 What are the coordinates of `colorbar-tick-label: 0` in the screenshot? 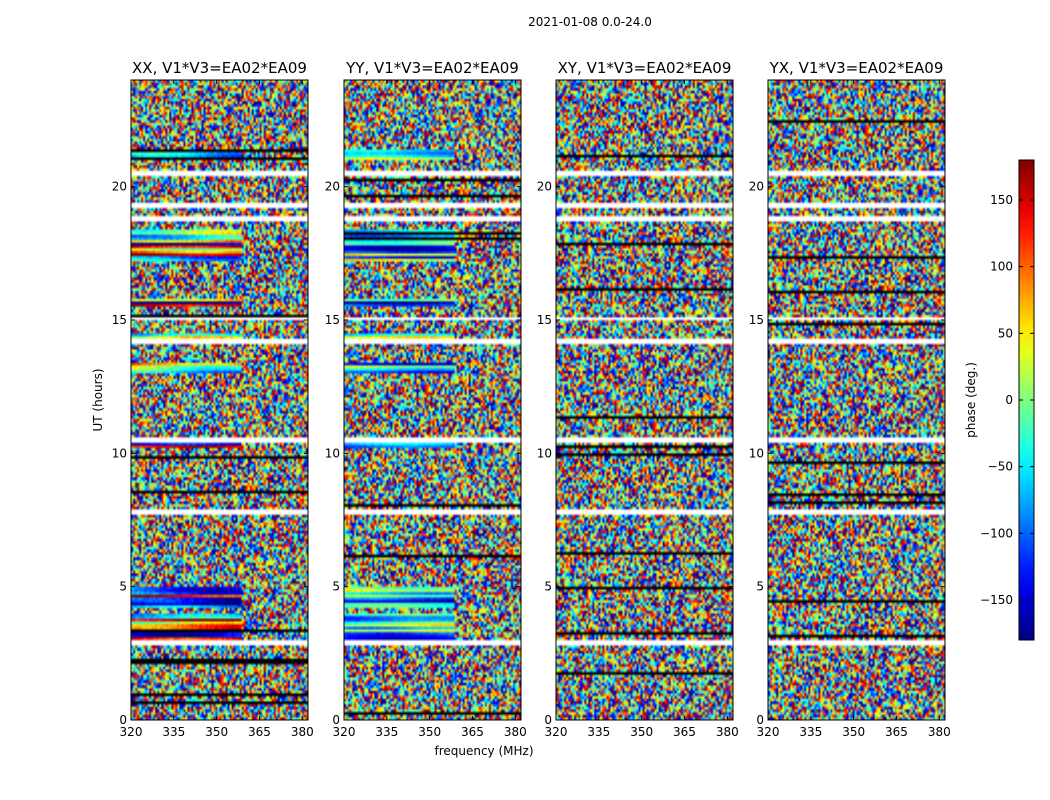 It's located at (1009, 400).